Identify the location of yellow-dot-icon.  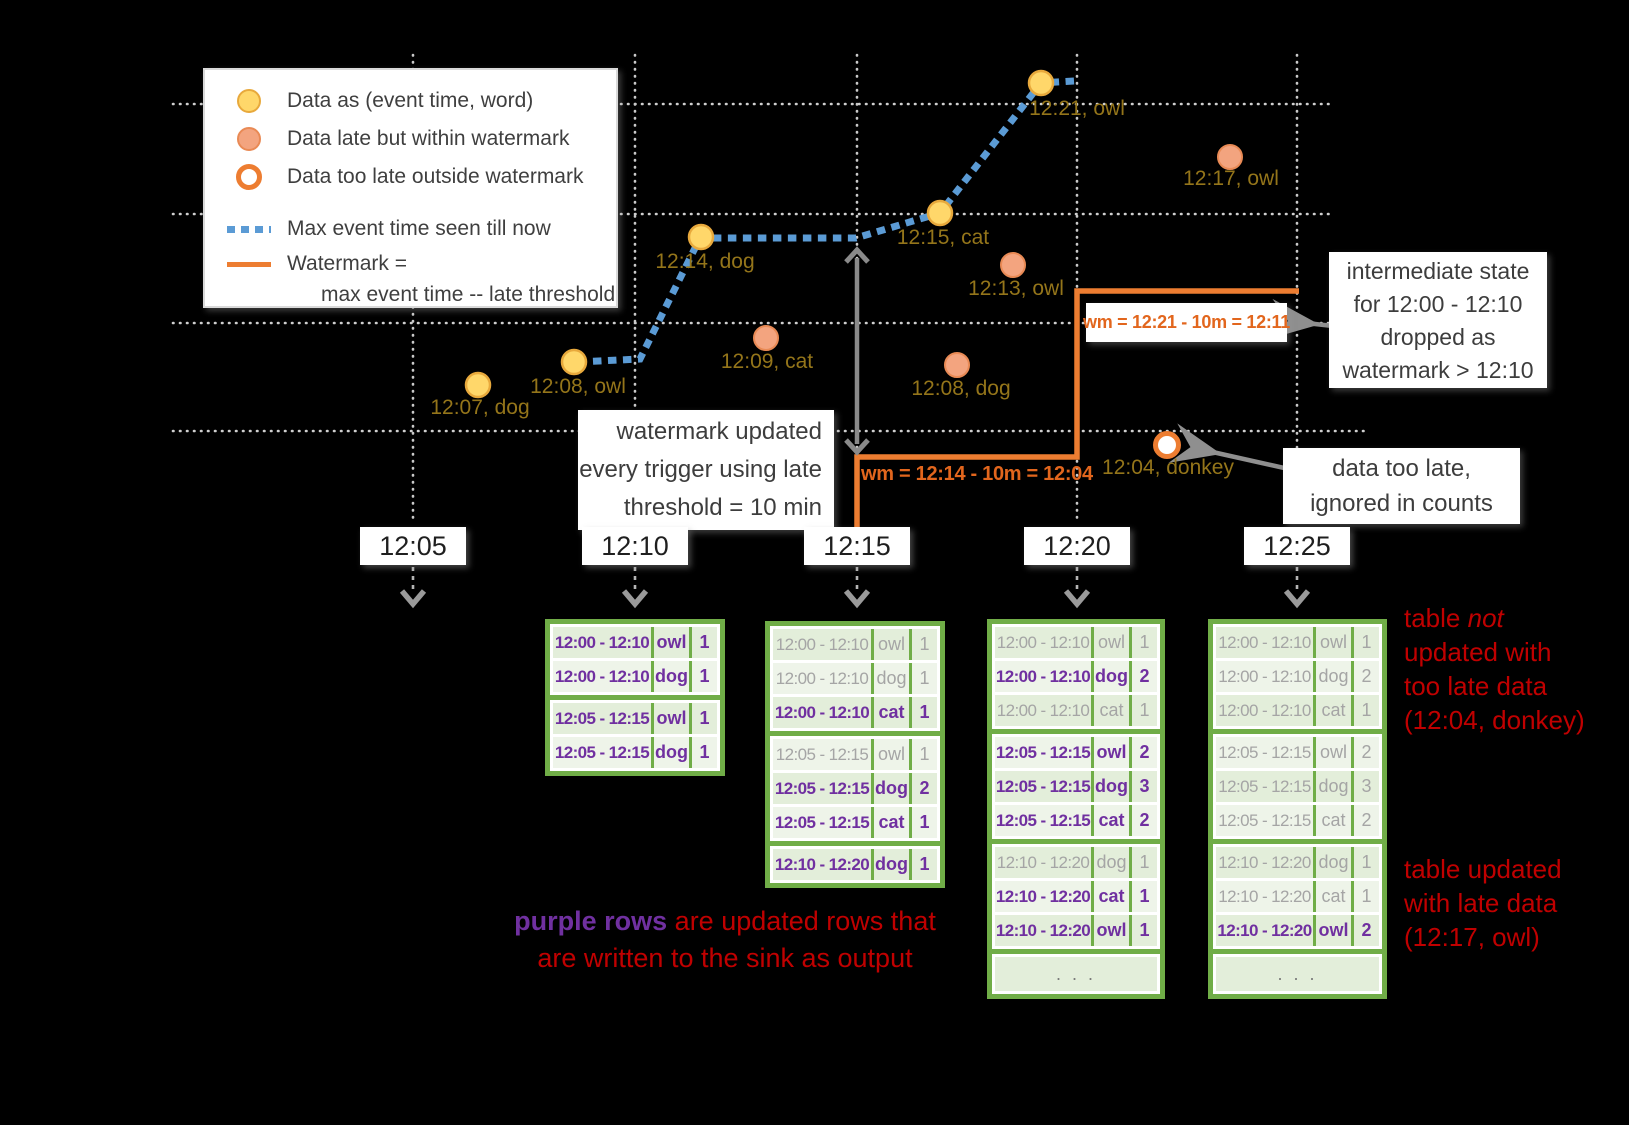
(249, 101).